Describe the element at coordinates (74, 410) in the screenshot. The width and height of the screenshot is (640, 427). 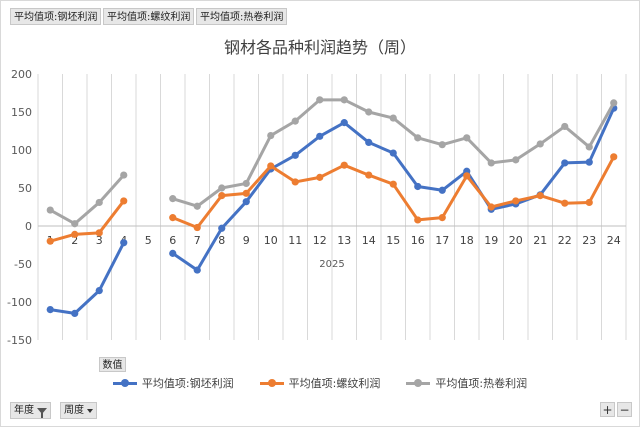
I see `filter-week-label: 周度` at that location.